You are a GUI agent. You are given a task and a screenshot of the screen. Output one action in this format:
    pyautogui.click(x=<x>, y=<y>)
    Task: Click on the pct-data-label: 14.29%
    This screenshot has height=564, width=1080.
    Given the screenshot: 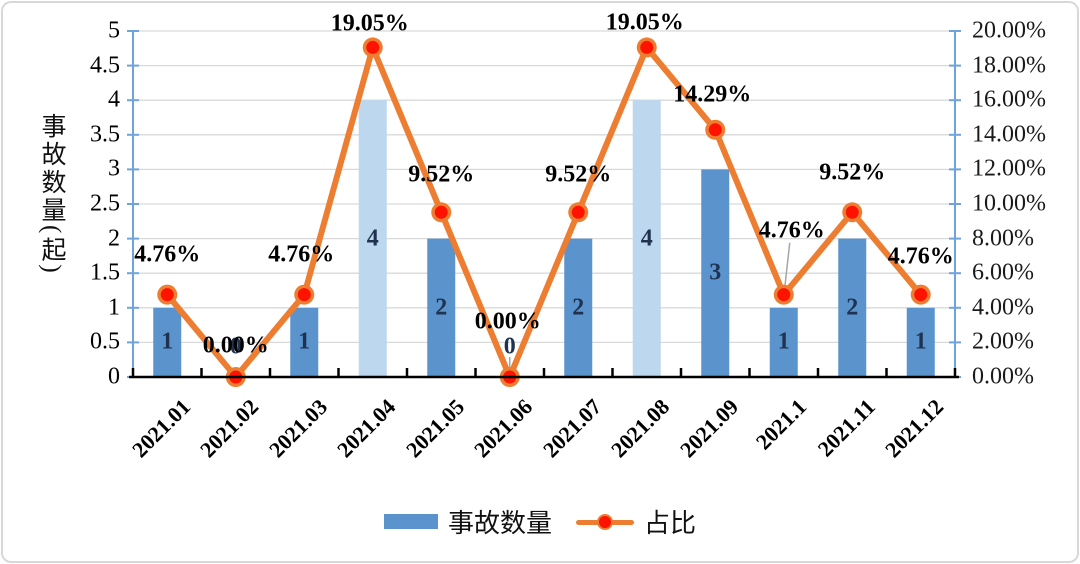 What is the action you would take?
    pyautogui.click(x=712, y=94)
    